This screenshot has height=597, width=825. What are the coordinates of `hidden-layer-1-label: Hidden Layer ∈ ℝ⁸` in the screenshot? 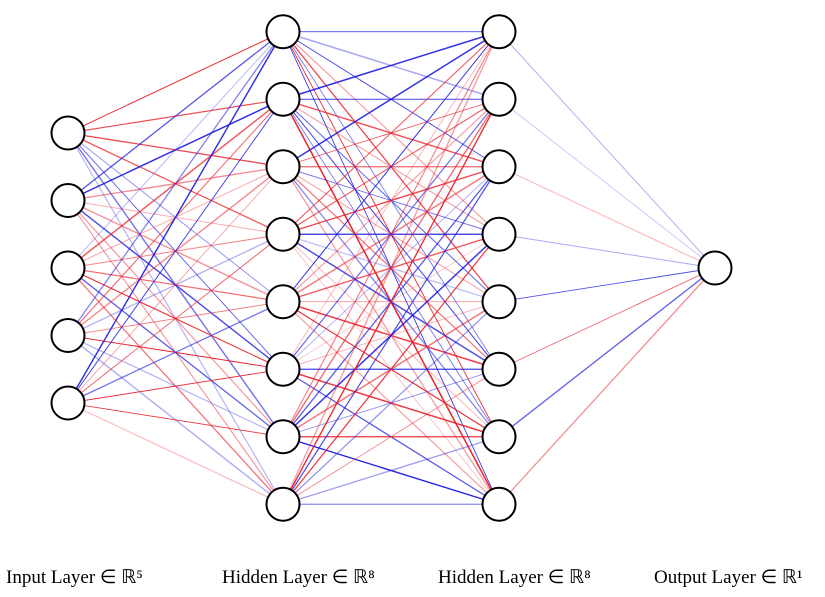 It's located at (298, 577).